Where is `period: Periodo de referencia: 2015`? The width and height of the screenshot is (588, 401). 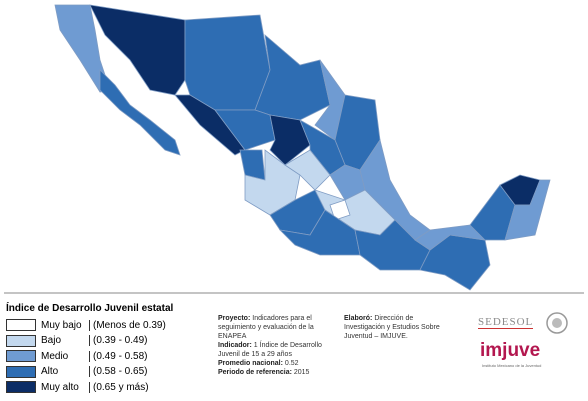 period: Periodo de referencia: 2015 is located at coordinates (277, 372).